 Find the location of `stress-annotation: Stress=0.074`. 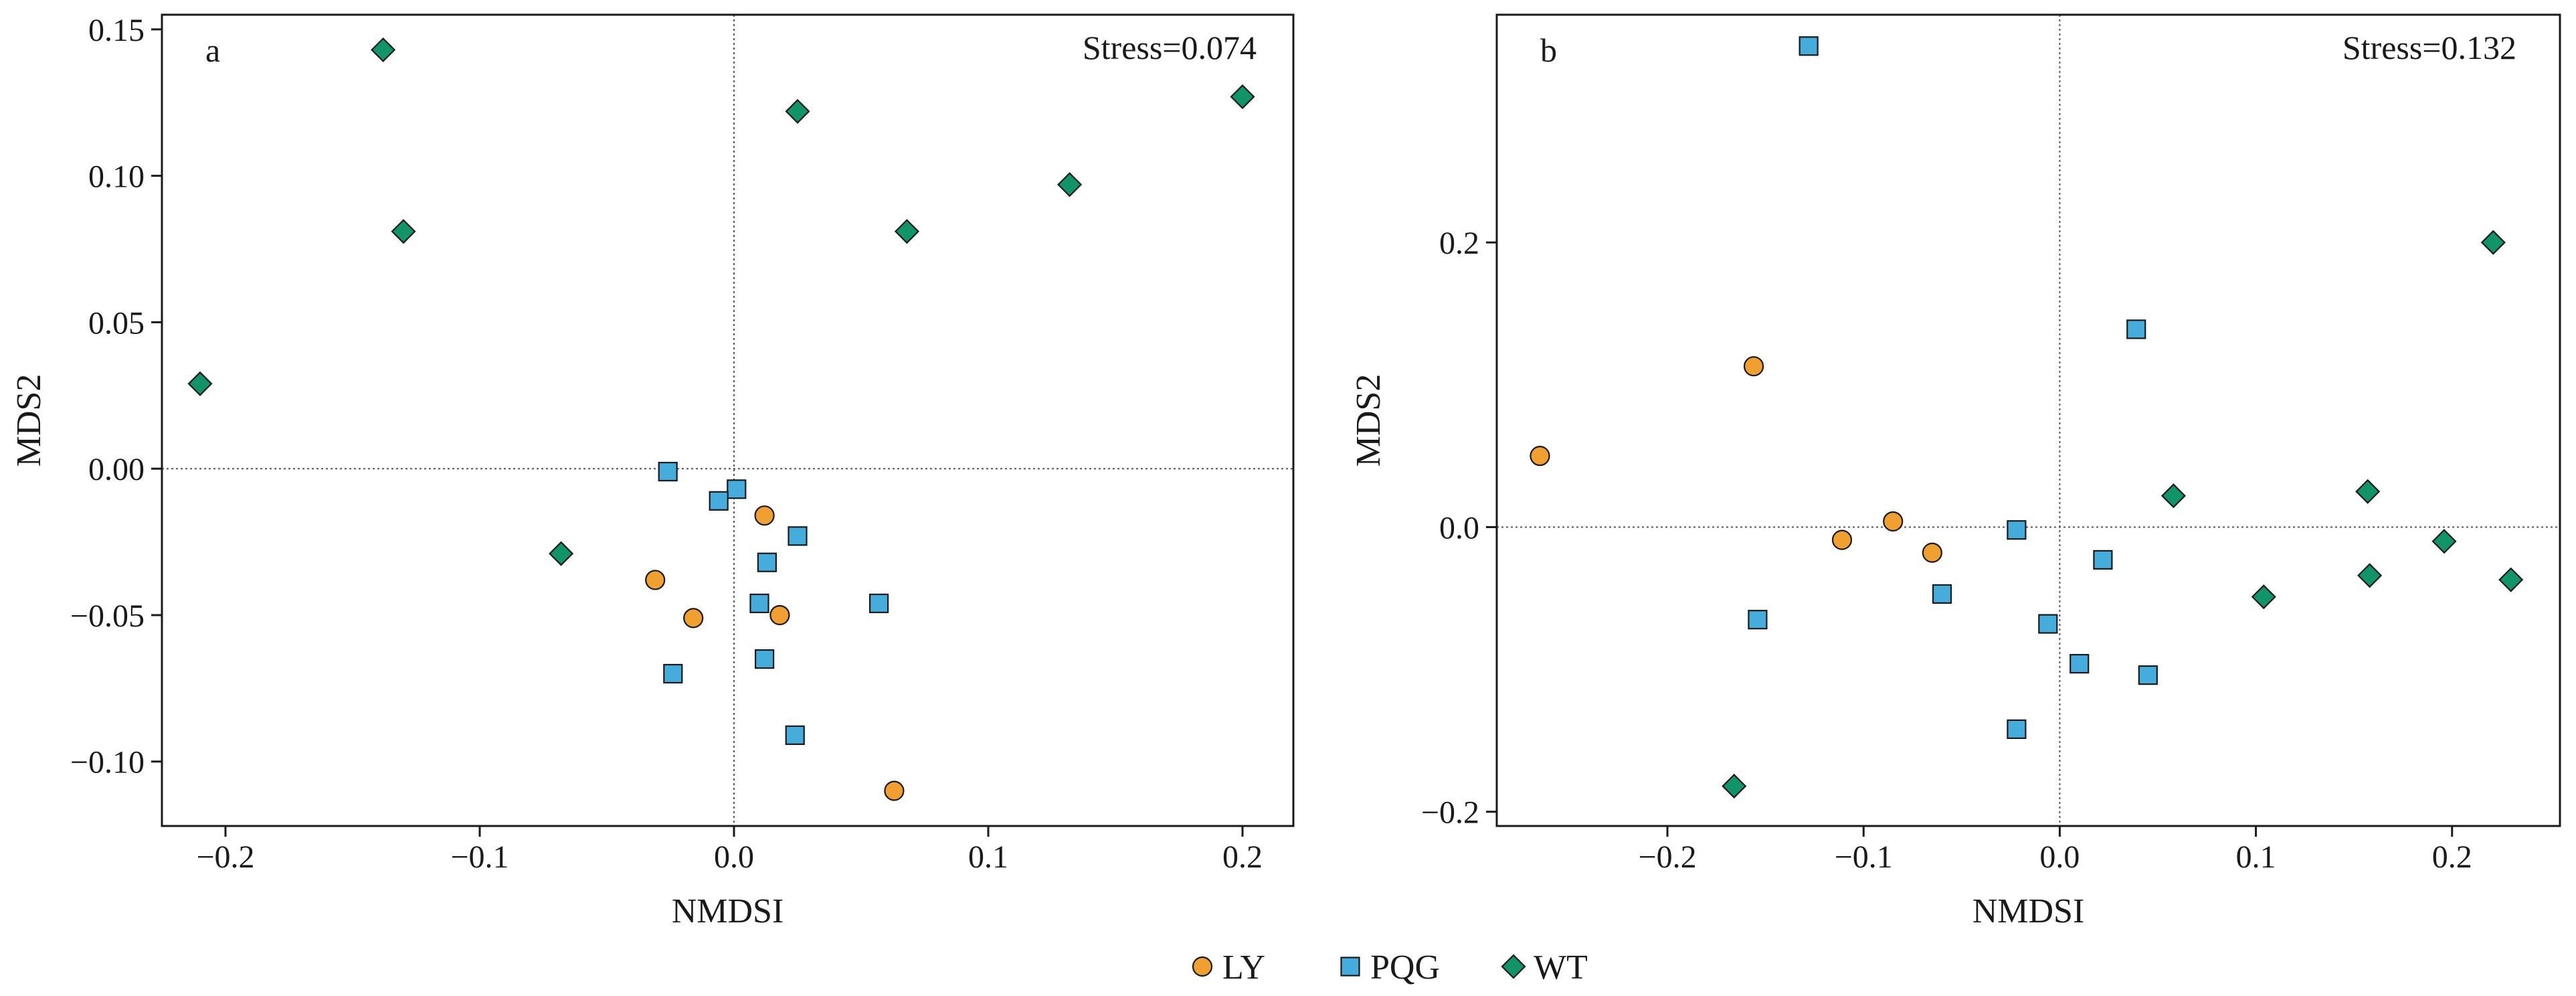

stress-annotation: Stress=0.074 is located at coordinates (1170, 47).